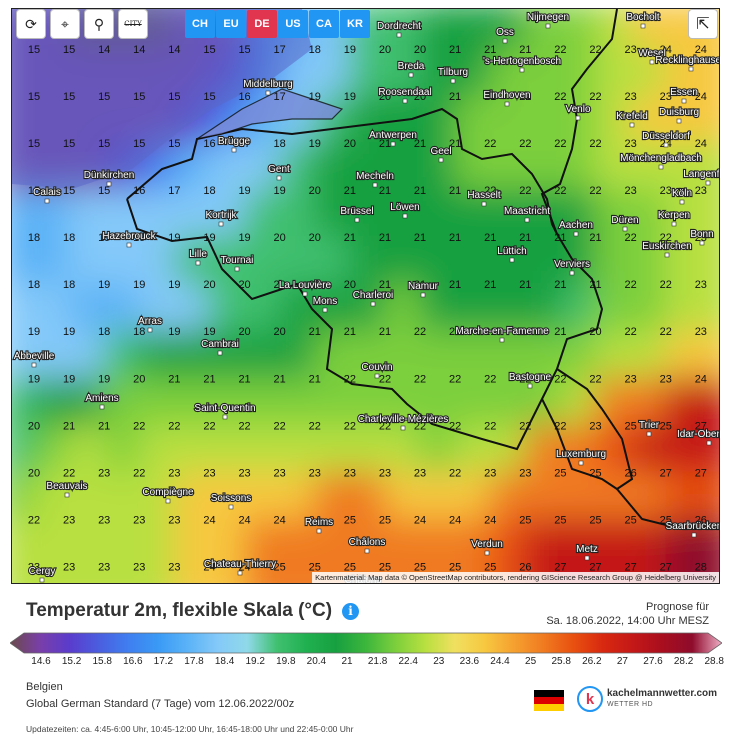  I want to click on city-label: Amiens, so click(102, 398).